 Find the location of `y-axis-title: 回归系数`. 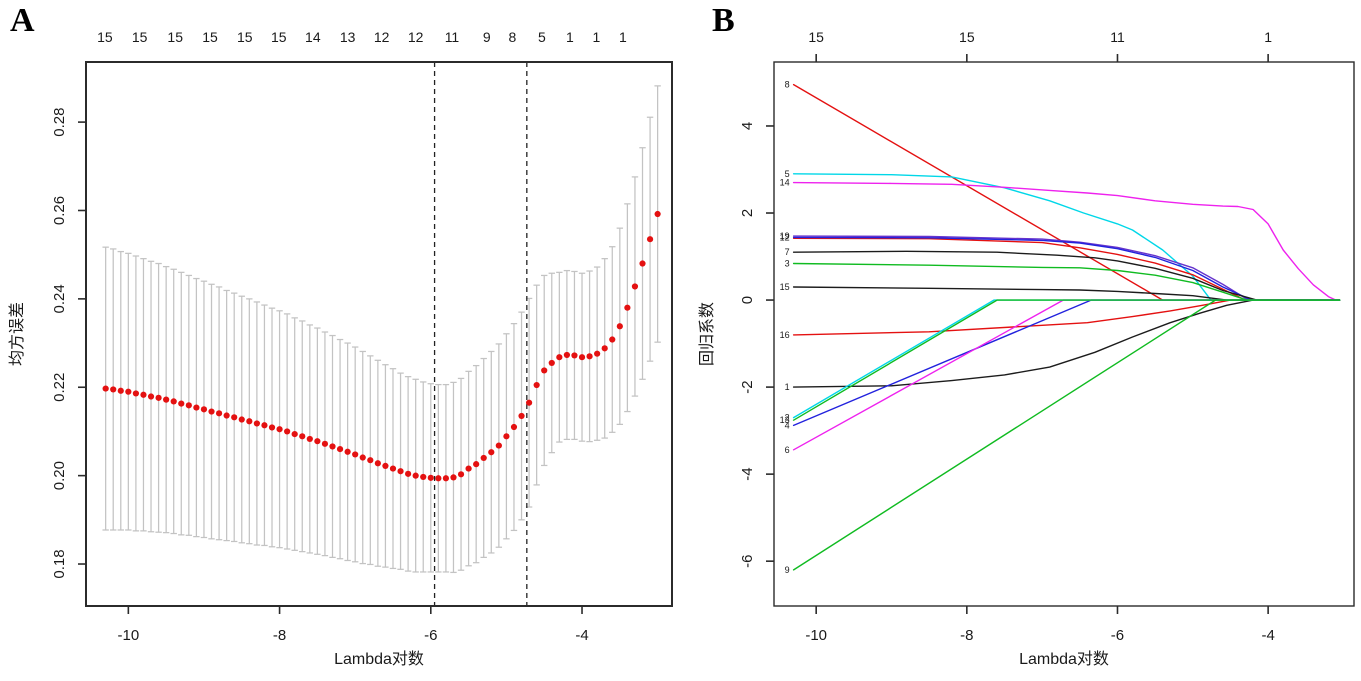

y-axis-title: 回归系数 is located at coordinates (707, 334).